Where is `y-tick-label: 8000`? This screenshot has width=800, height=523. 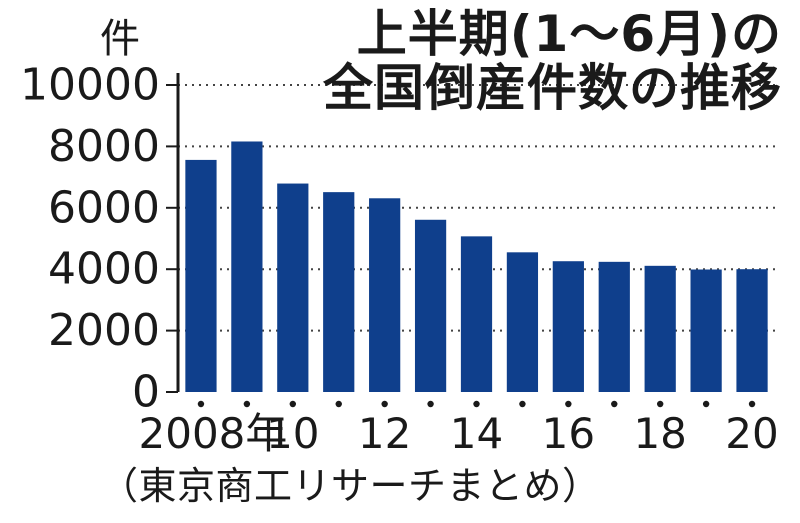
y-tick-label: 8000 is located at coordinates (104, 146).